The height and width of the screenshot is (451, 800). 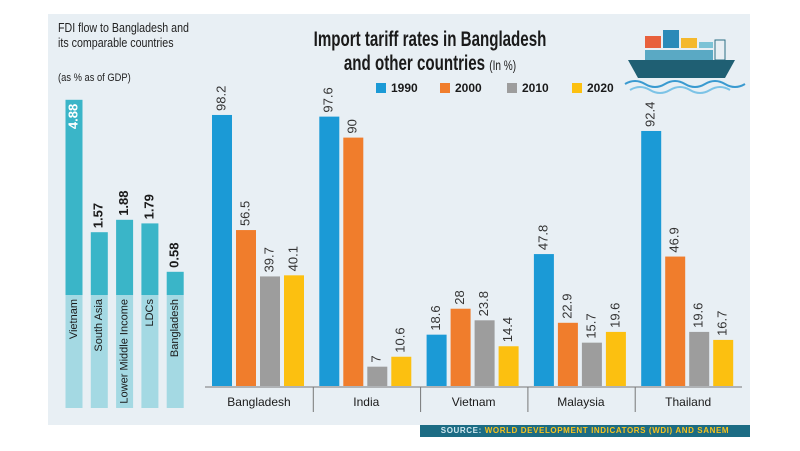 What do you see at coordinates (352, 126) in the screenshot?
I see `value-label: 90` at bounding box center [352, 126].